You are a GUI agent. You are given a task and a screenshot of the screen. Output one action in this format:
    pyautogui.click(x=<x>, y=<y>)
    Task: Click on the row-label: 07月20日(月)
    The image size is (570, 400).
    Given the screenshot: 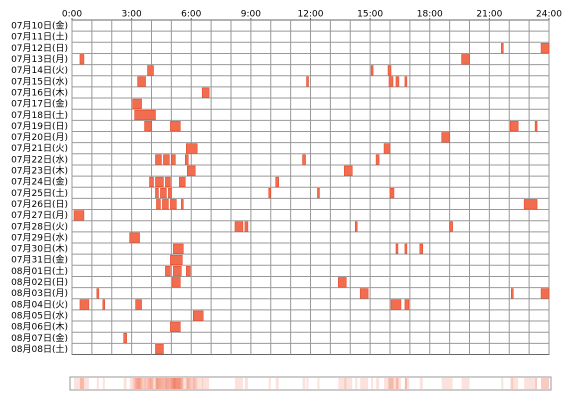 What is the action you would take?
    pyautogui.click(x=39, y=137)
    